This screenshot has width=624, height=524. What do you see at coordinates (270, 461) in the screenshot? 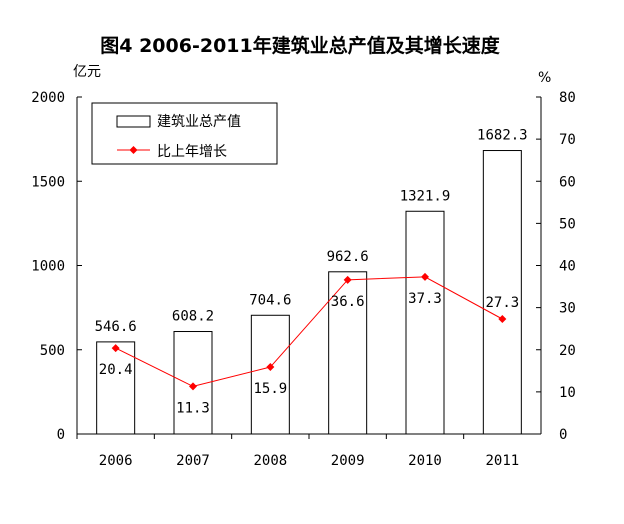
I see `x-tick-label: 2008` at bounding box center [270, 461].